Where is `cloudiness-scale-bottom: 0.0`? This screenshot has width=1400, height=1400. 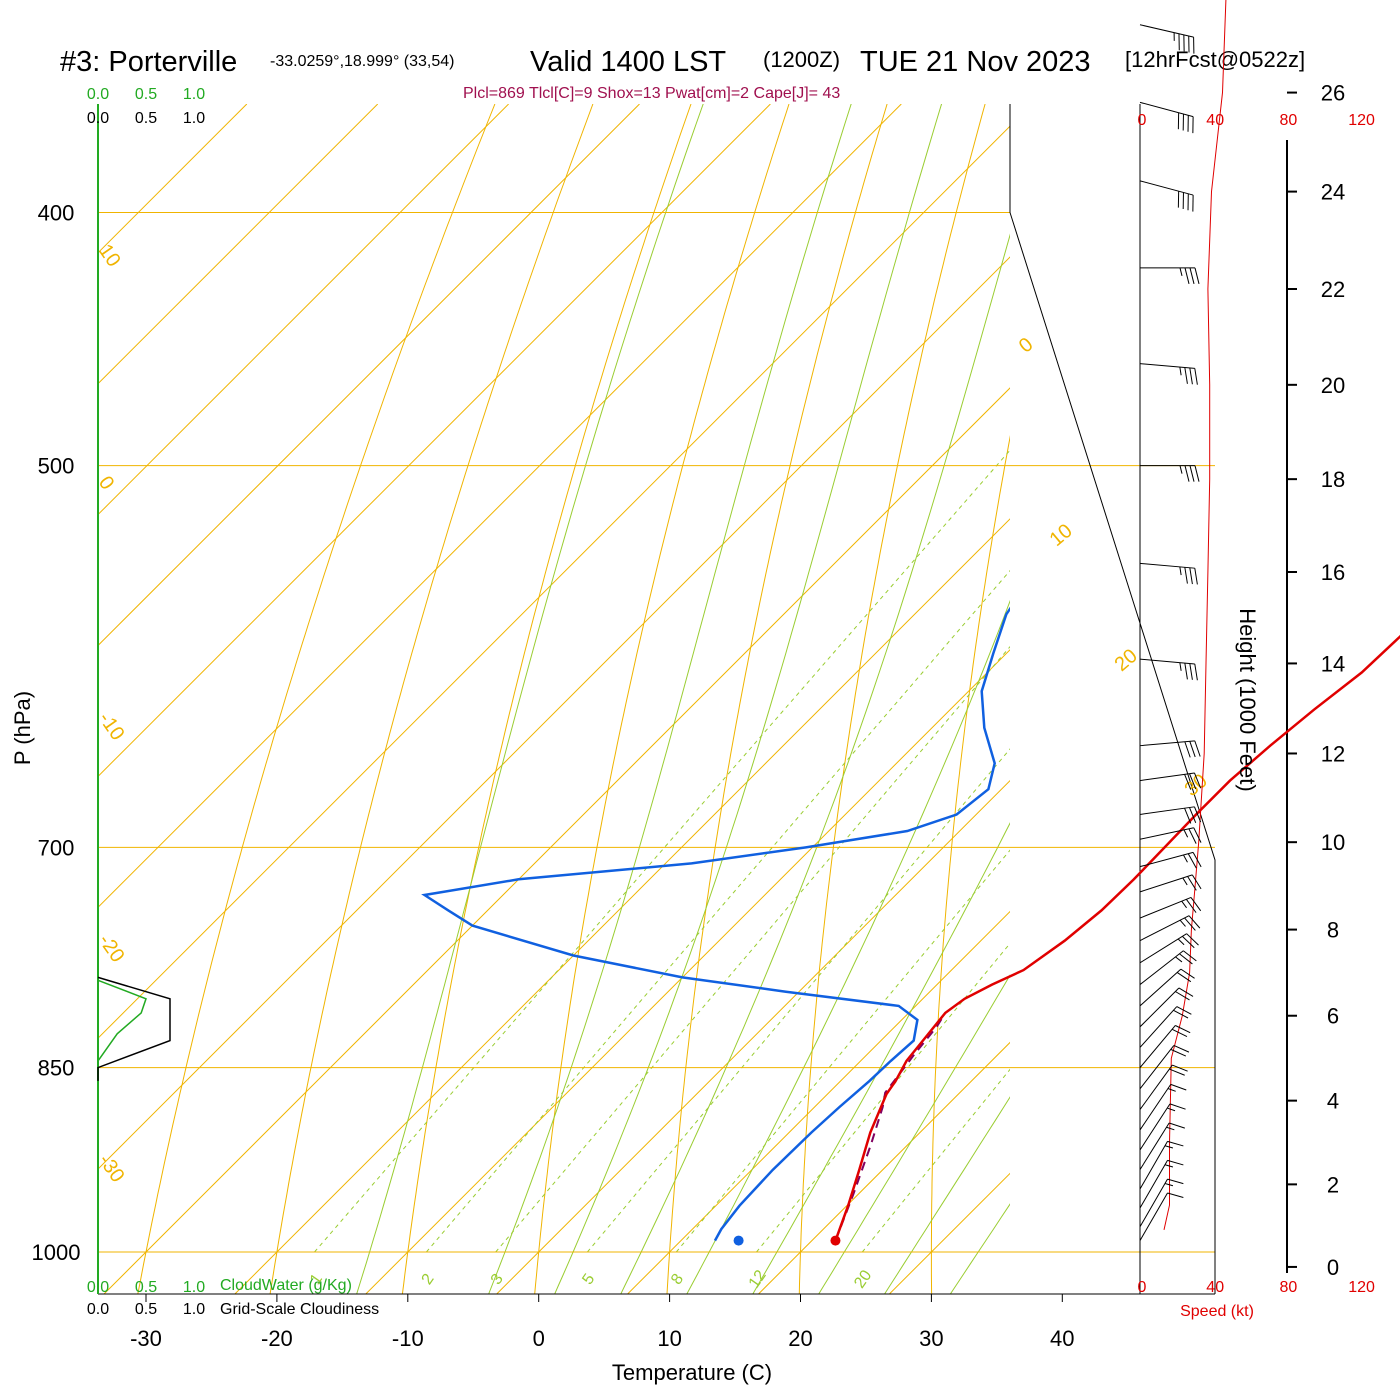
cloudiness-scale-bottom: 0.0 is located at coordinates (98, 1309).